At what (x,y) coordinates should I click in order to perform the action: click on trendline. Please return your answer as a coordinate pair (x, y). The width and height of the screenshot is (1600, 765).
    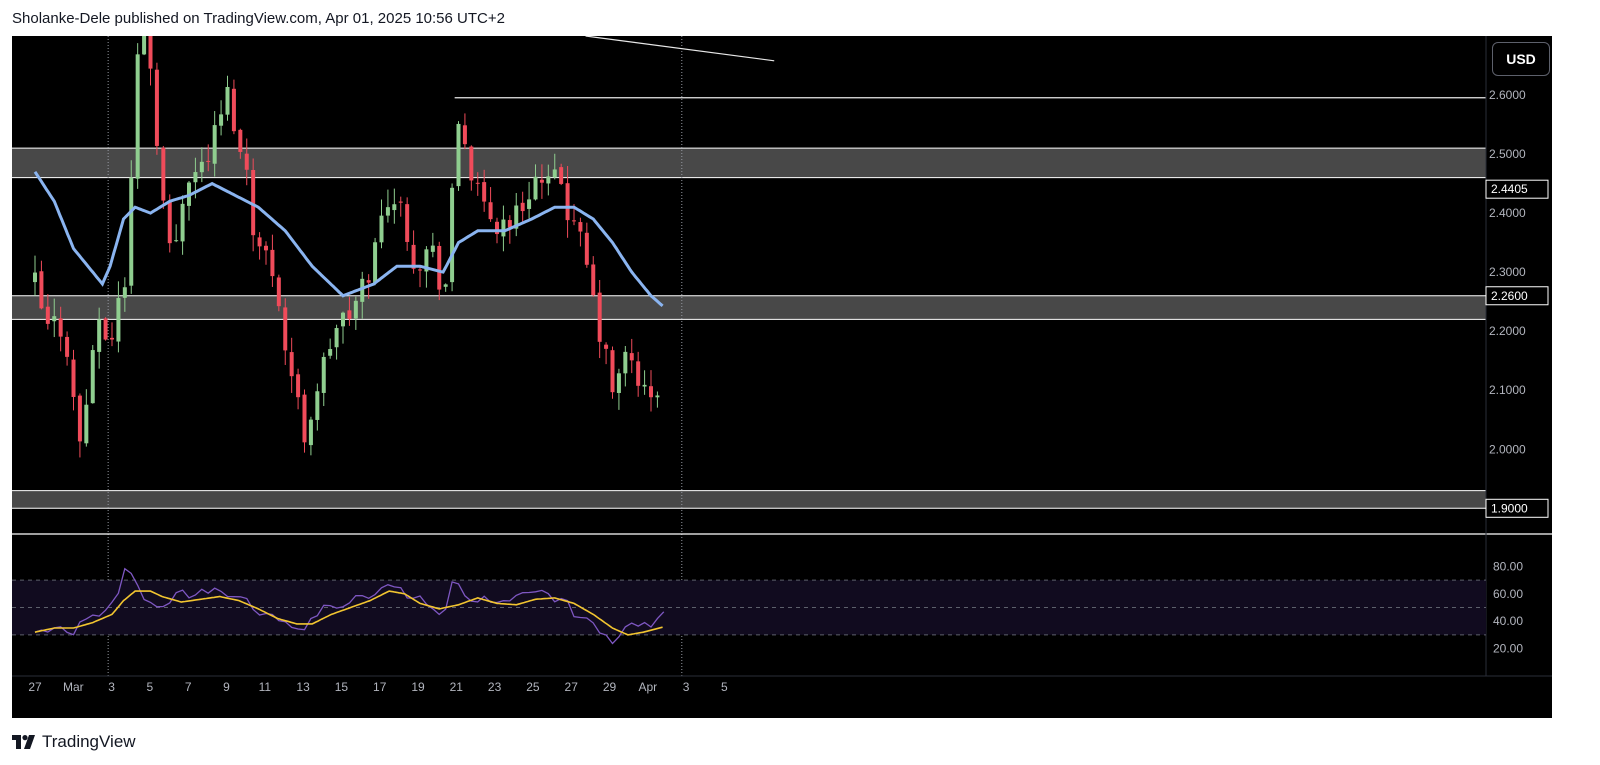
    Looking at the image, I should click on (680, 49).